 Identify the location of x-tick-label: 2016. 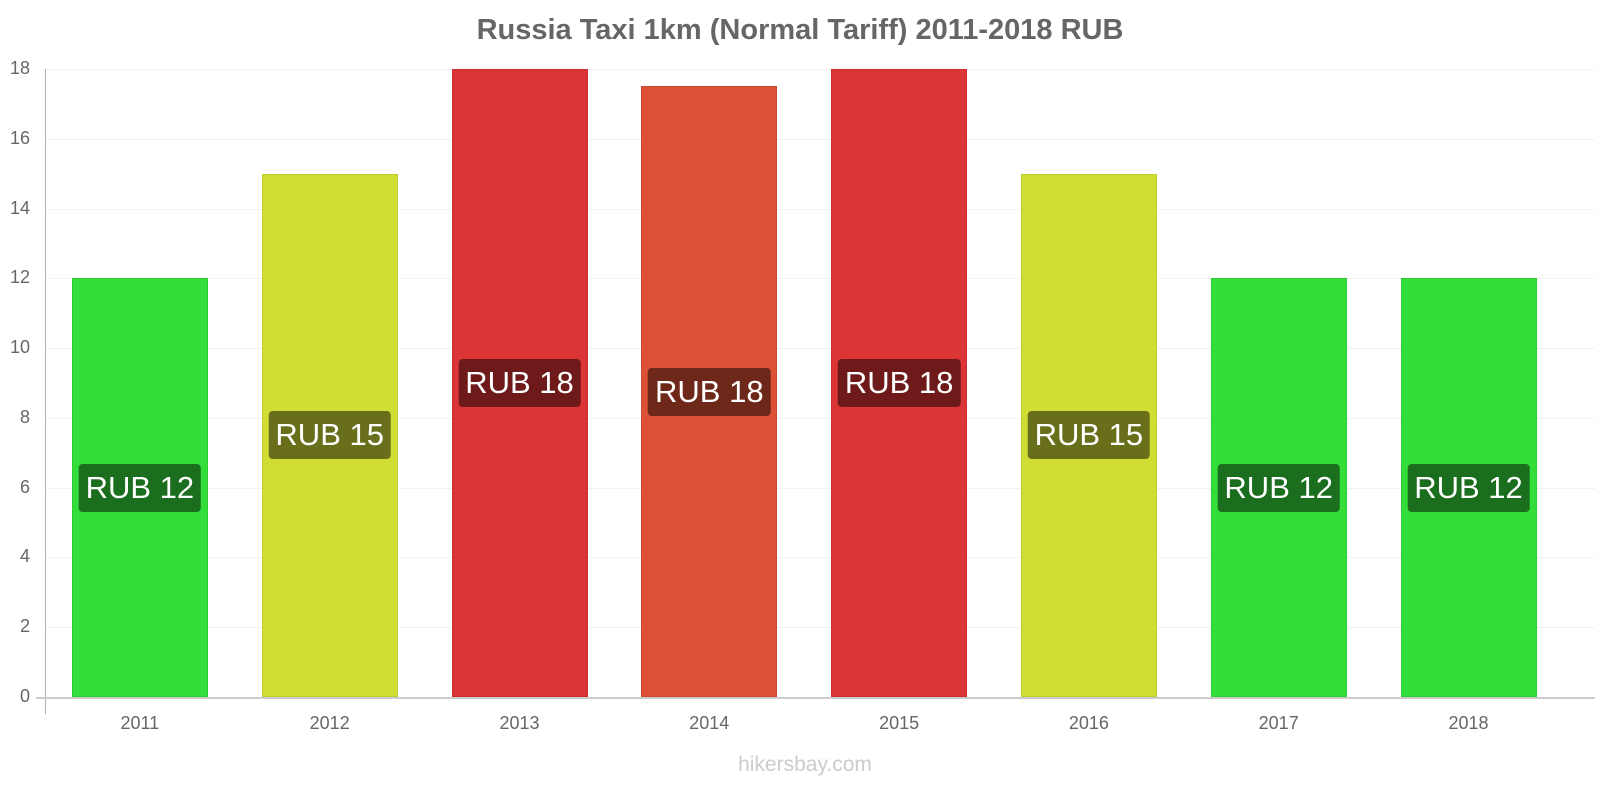
(1088, 723).